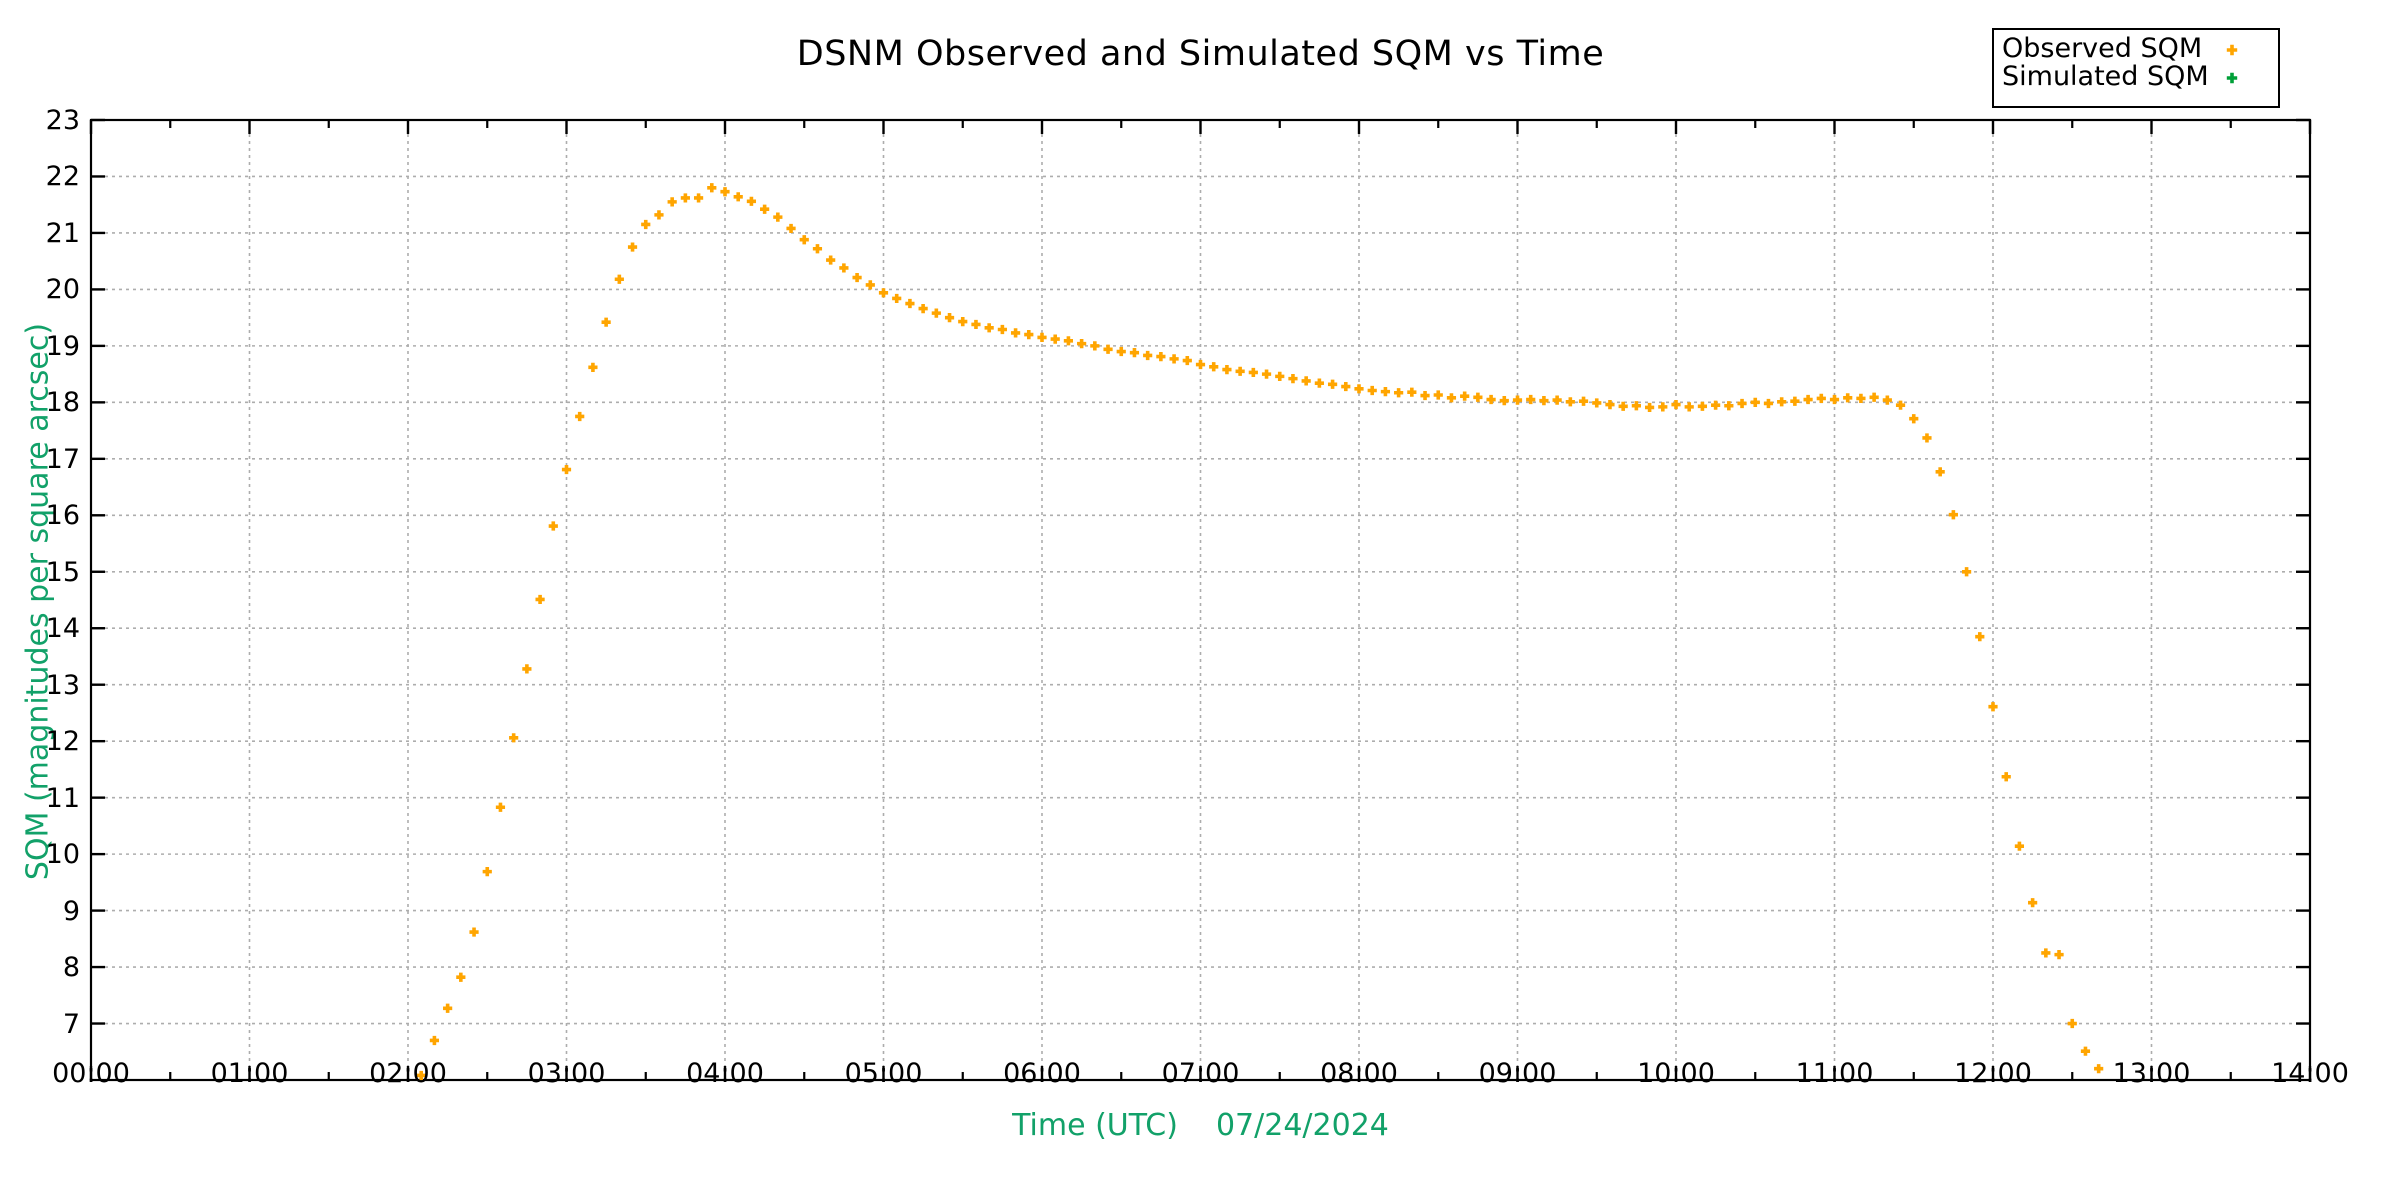 The width and height of the screenshot is (2400, 1200). Describe the element at coordinates (62, 346) in the screenshot. I see `y-tick-label: 19` at that location.